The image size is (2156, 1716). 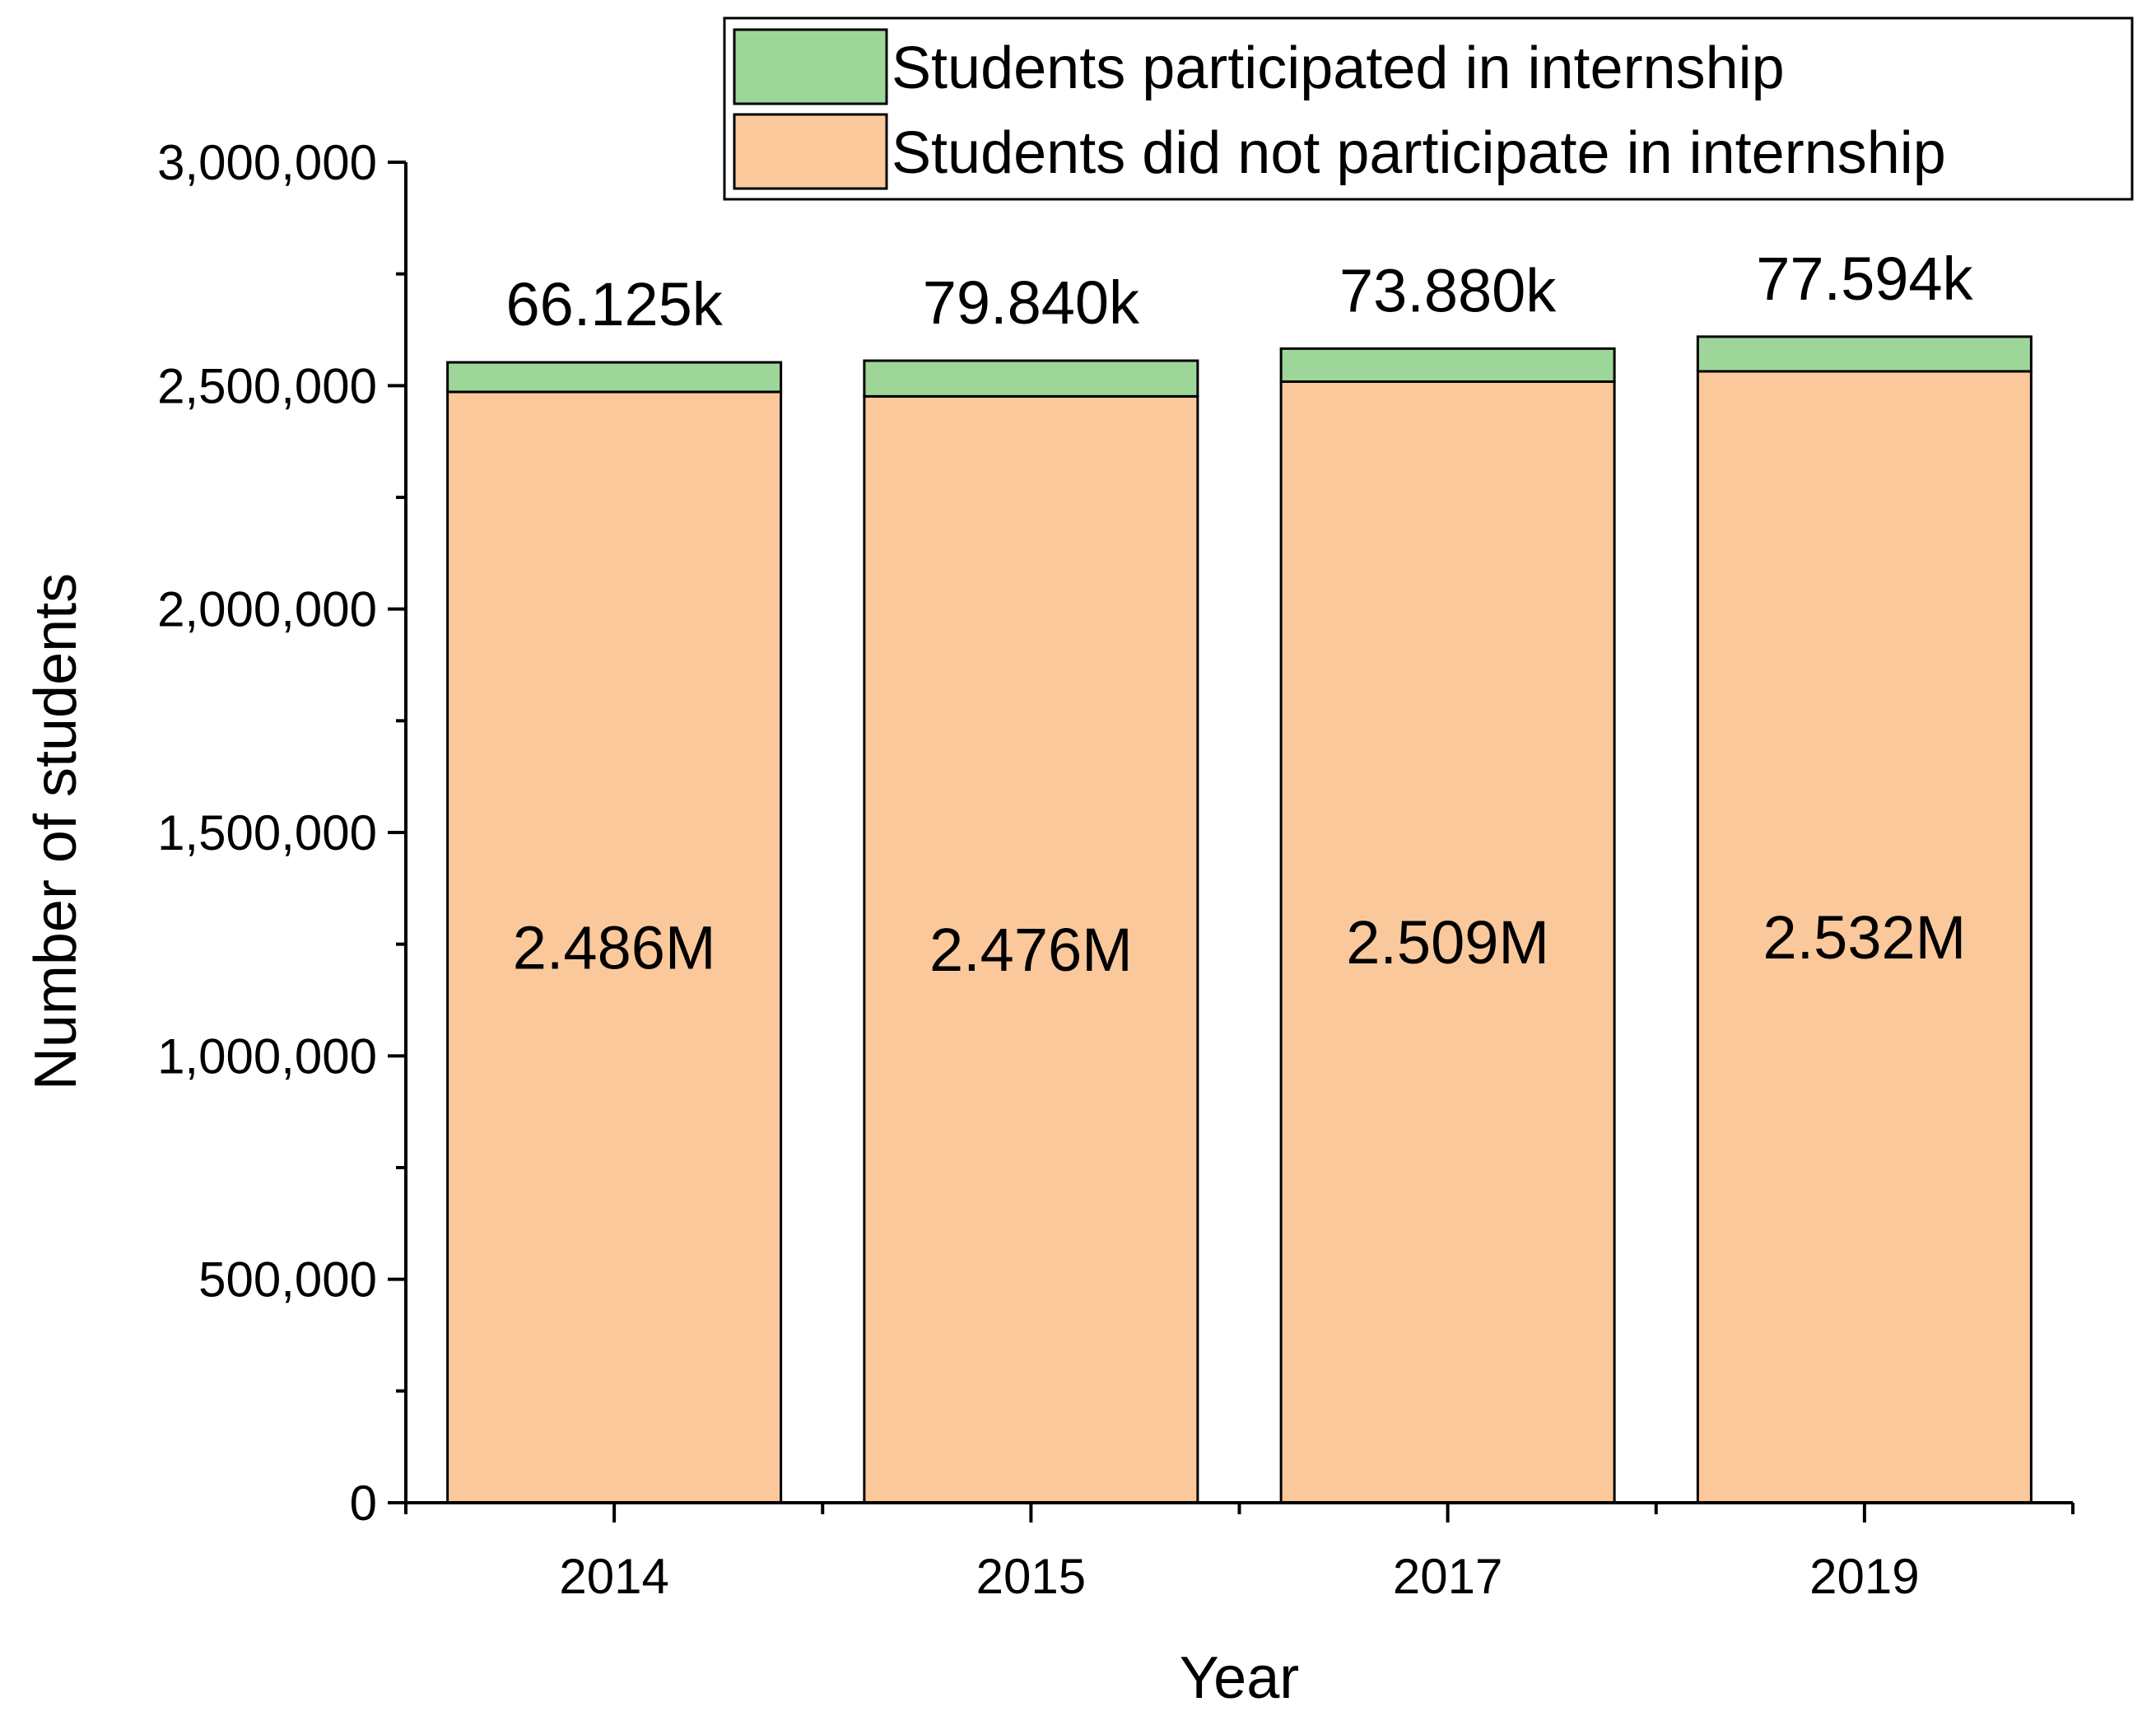 I want to click on legend-box, so click(x=1428, y=108).